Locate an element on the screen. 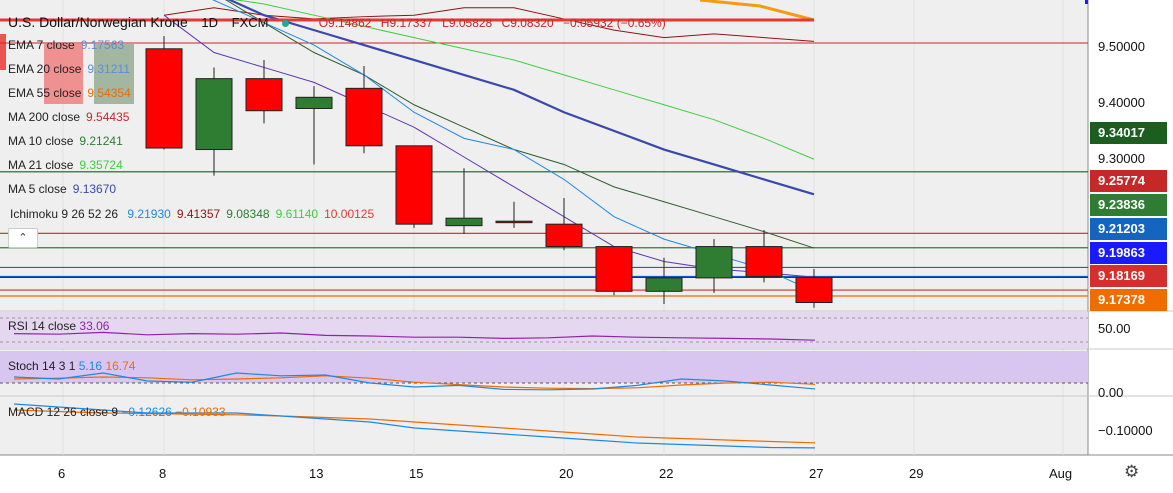 The image size is (1173, 493). ichimoku-value: 9.41357 is located at coordinates (198, 214).